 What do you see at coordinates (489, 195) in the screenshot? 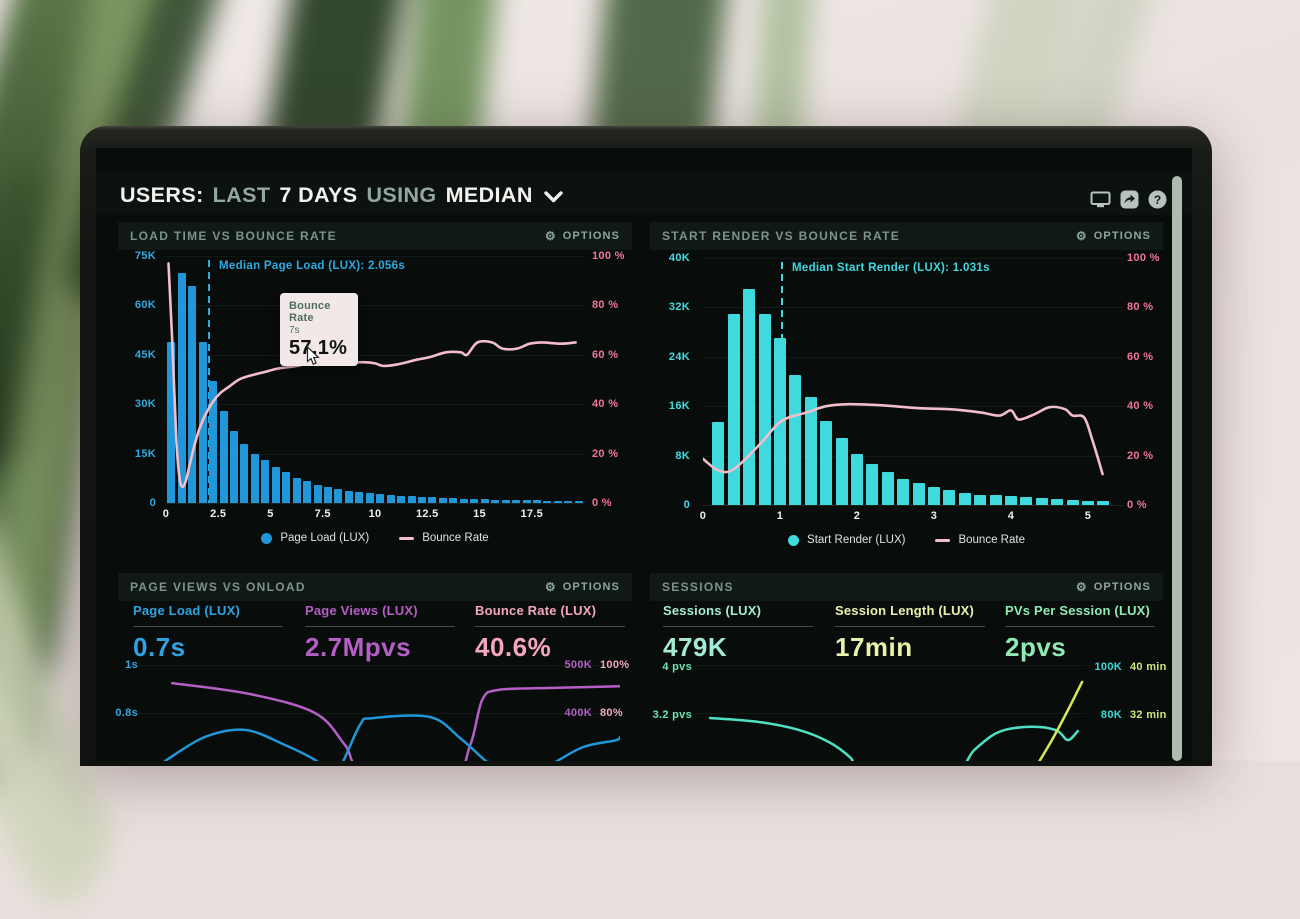
I see `title-median: MEDIAN` at bounding box center [489, 195].